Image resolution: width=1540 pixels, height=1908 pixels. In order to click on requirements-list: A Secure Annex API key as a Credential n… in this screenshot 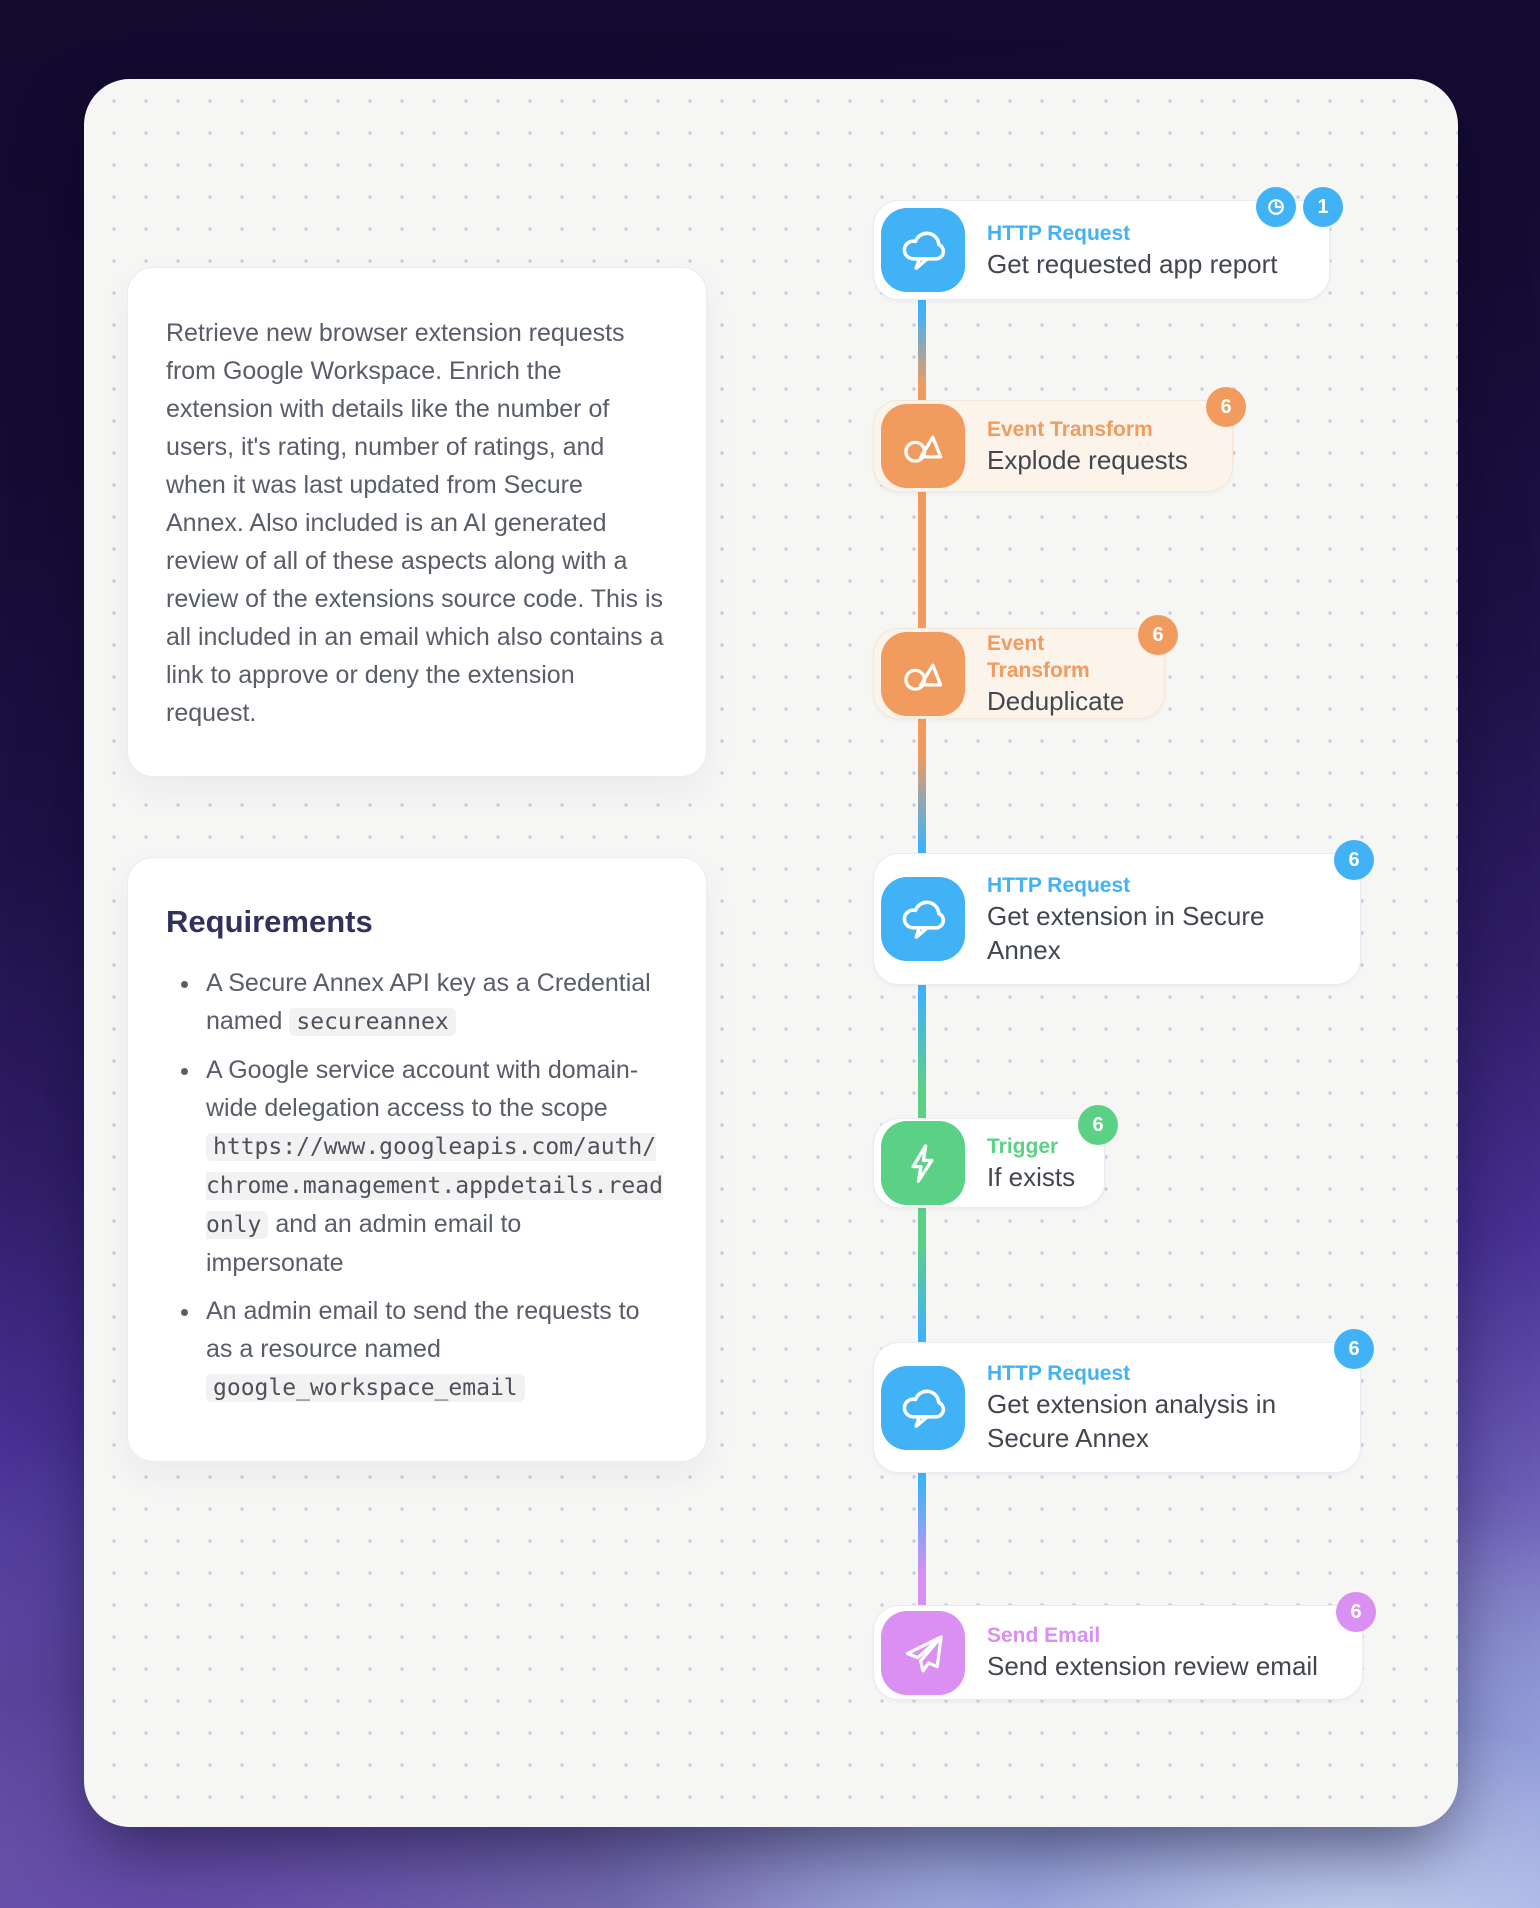, I will do `click(415, 1185)`.